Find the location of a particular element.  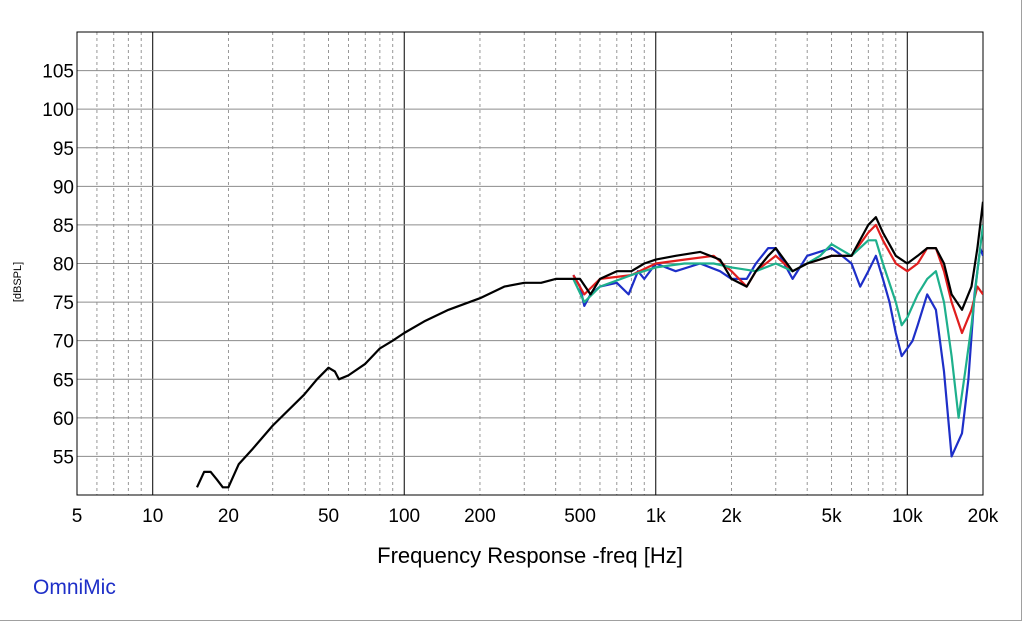

y-tick-label: 55 is located at coordinates (63, 457).